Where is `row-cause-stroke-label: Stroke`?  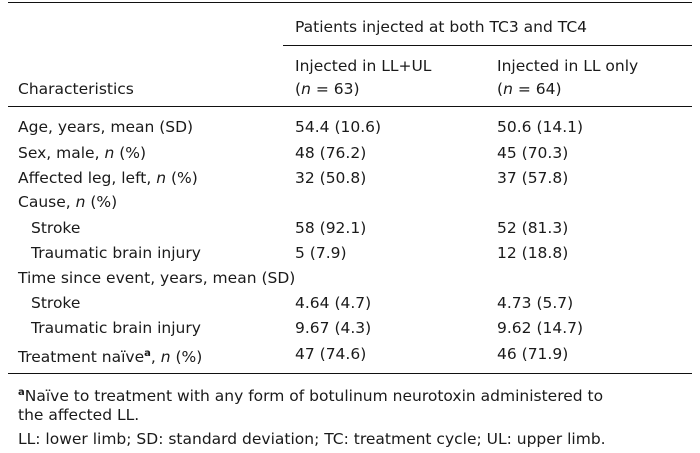
row-cause-stroke-label: Stroke is located at coordinates (56, 228).